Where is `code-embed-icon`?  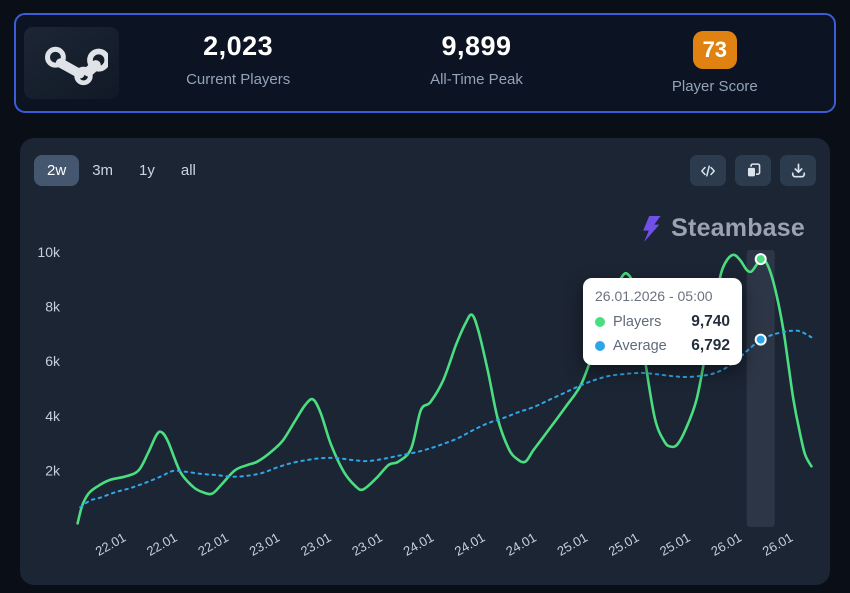
code-embed-icon is located at coordinates (708, 170).